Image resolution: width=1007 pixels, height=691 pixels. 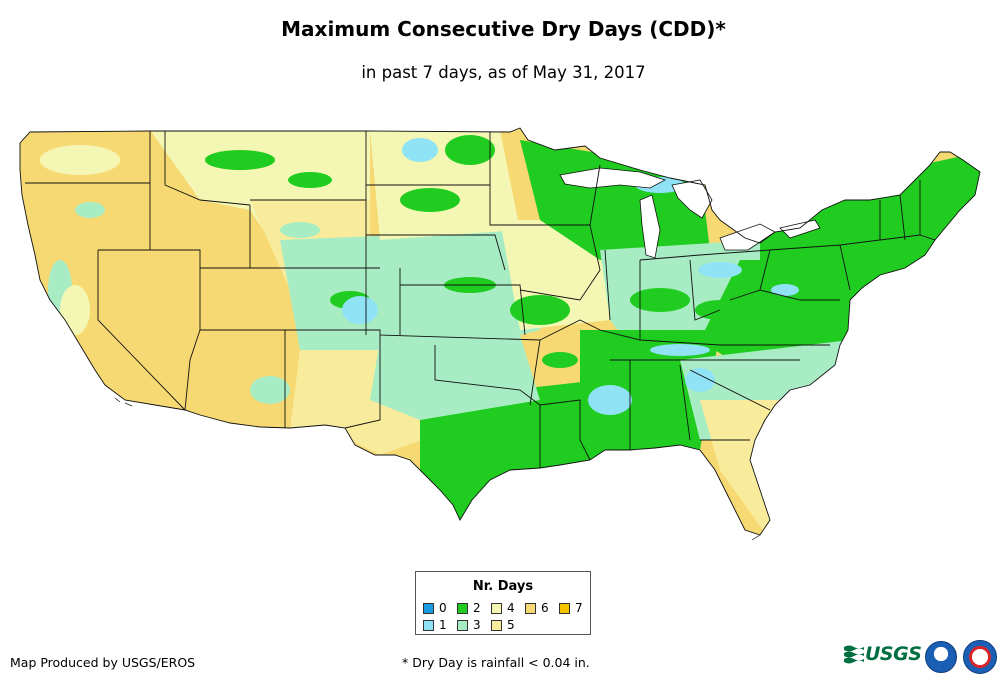 I want to click on legend-label: 0, so click(x=443, y=608).